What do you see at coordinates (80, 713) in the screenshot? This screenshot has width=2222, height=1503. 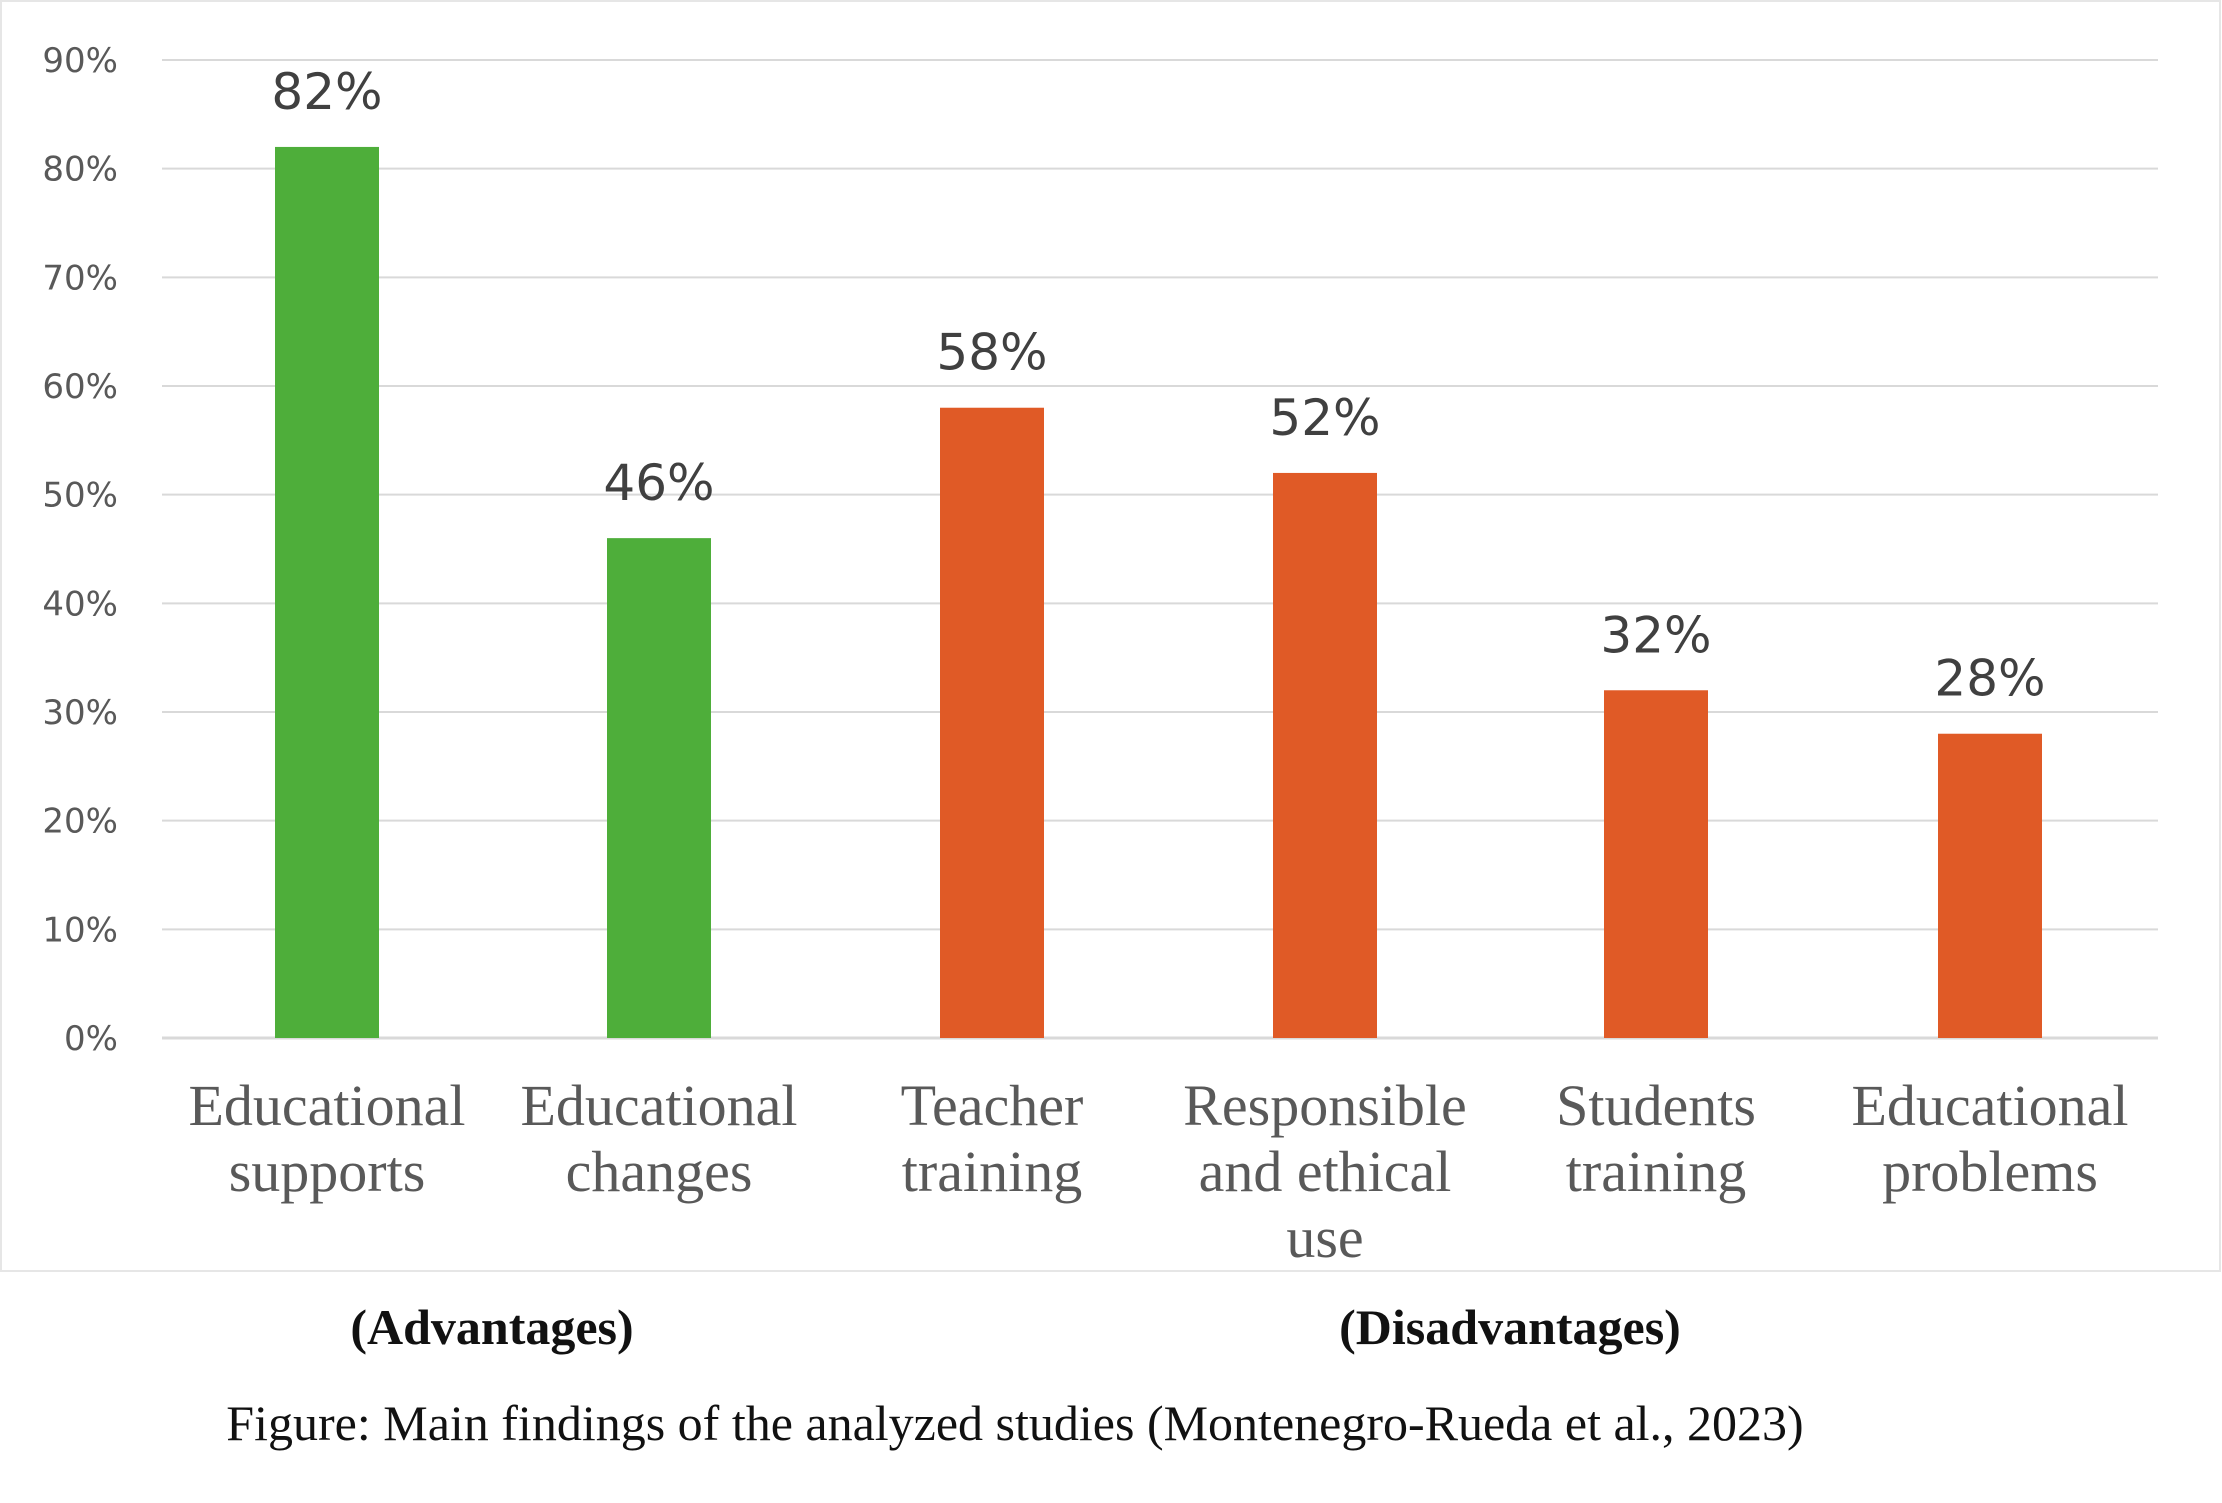 I see `y-tick-label: 30%` at bounding box center [80, 713].